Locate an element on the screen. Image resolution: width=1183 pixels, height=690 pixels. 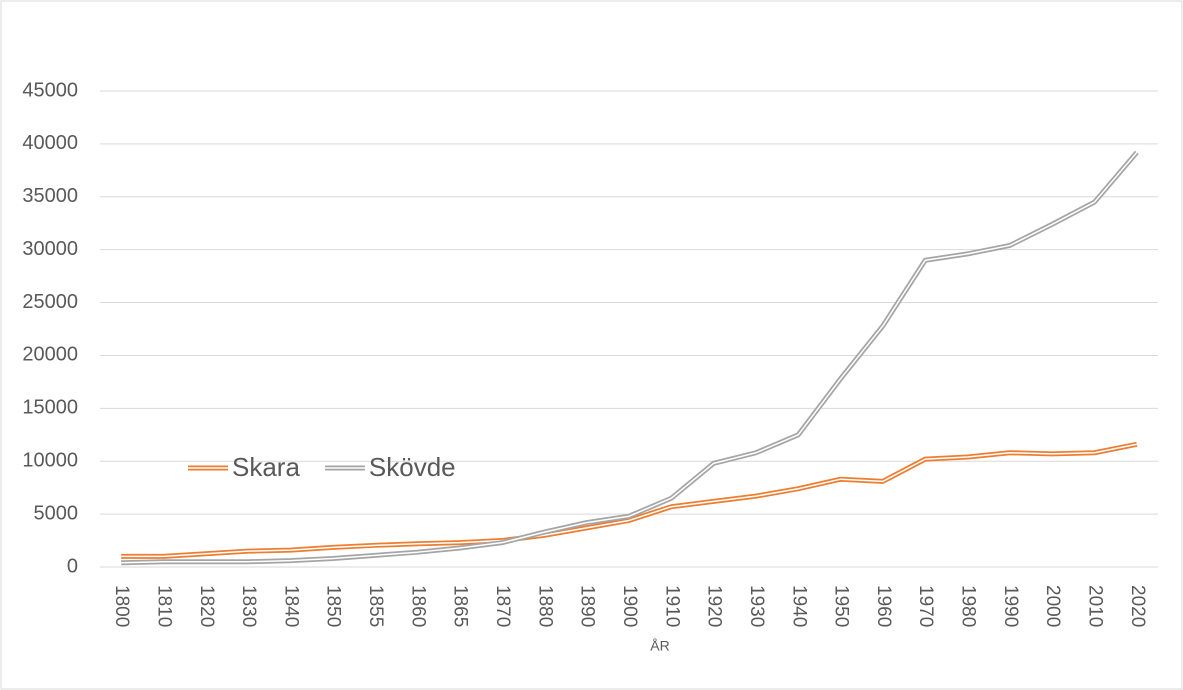
x-tick-label: 1850 is located at coordinates (333, 606).